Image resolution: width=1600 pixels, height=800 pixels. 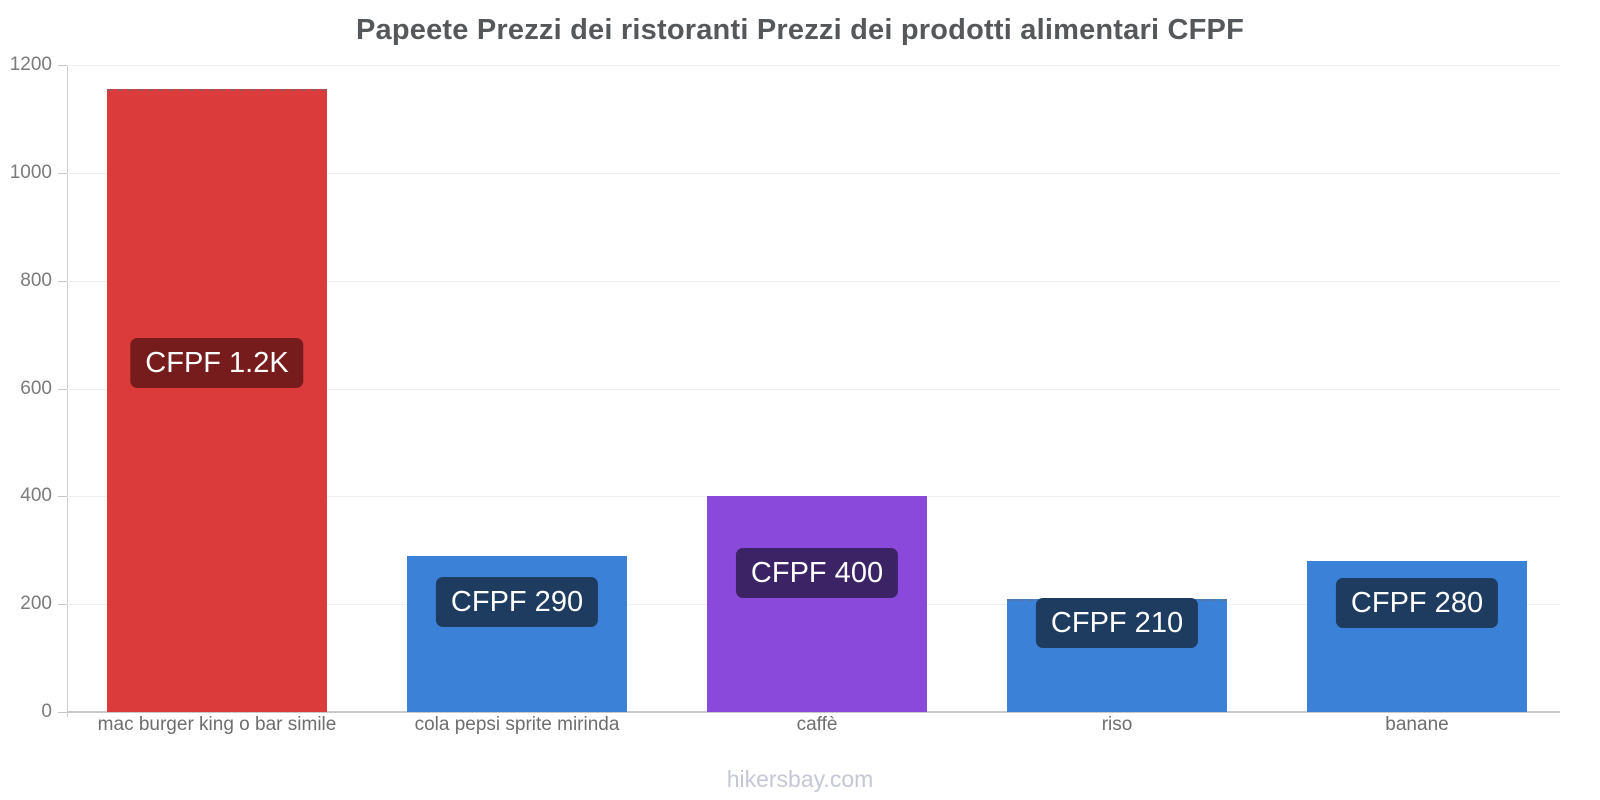 I want to click on watermark-footer: hikersbay.com, so click(x=800, y=779).